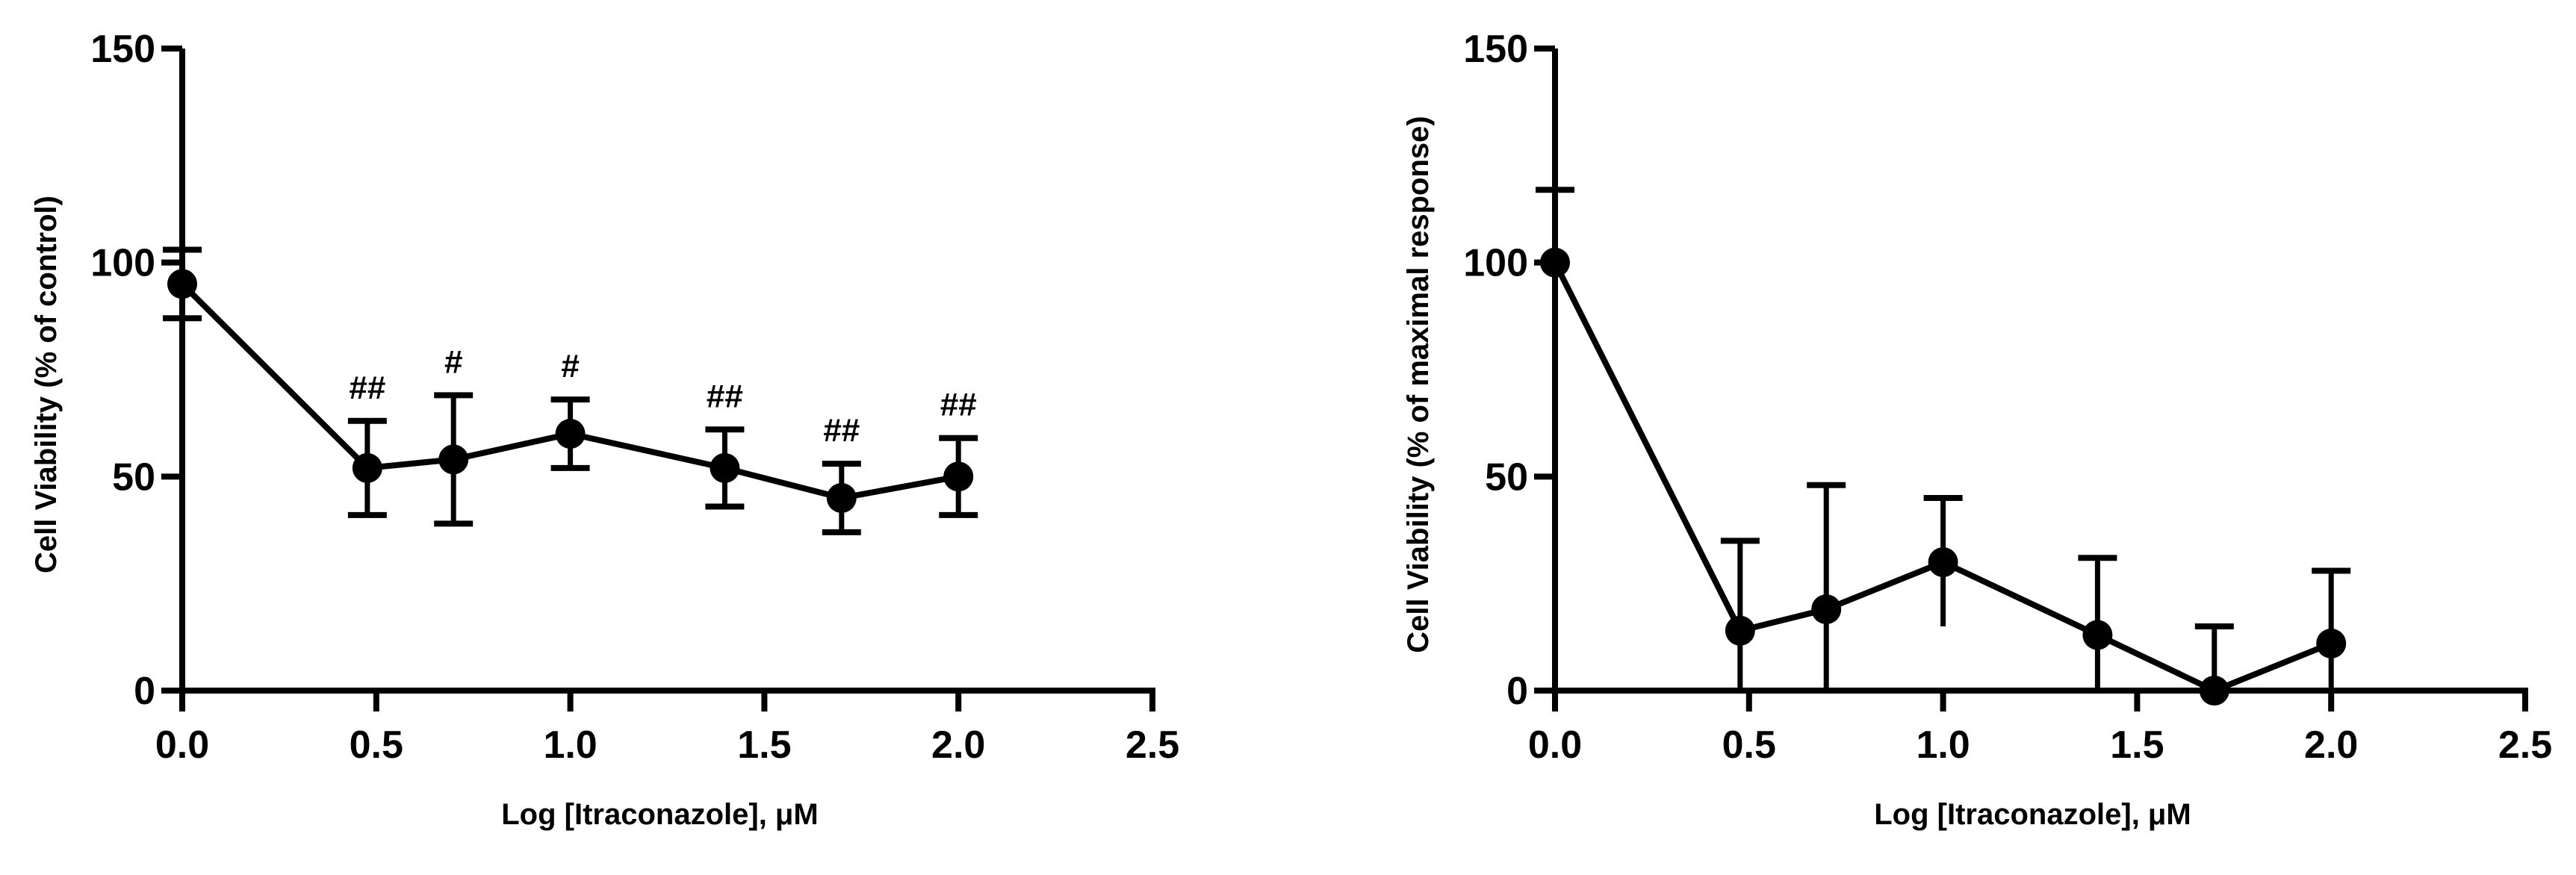 The width and height of the screenshot is (2576, 875). I want to click on y-axis-title: Cell Viability (% of control), so click(46, 384).